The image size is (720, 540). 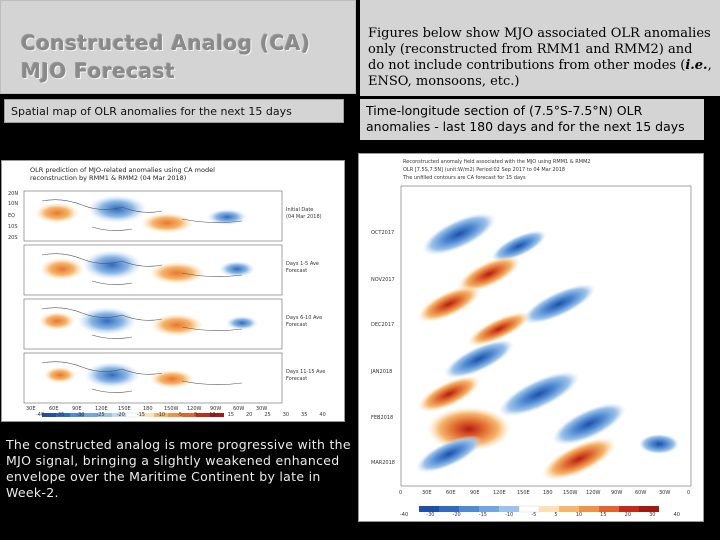 I want to click on lon-tick: 60E, so click(x=54, y=409).